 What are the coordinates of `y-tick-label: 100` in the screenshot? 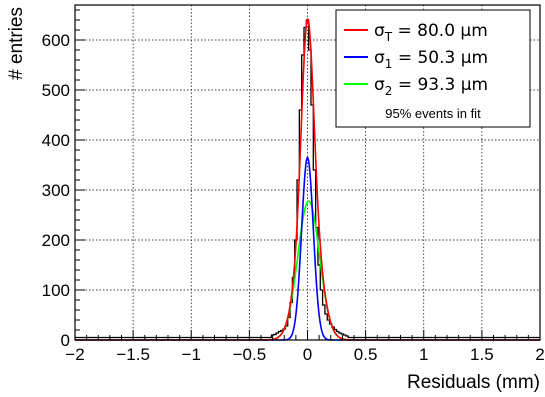 It's located at (56, 290).